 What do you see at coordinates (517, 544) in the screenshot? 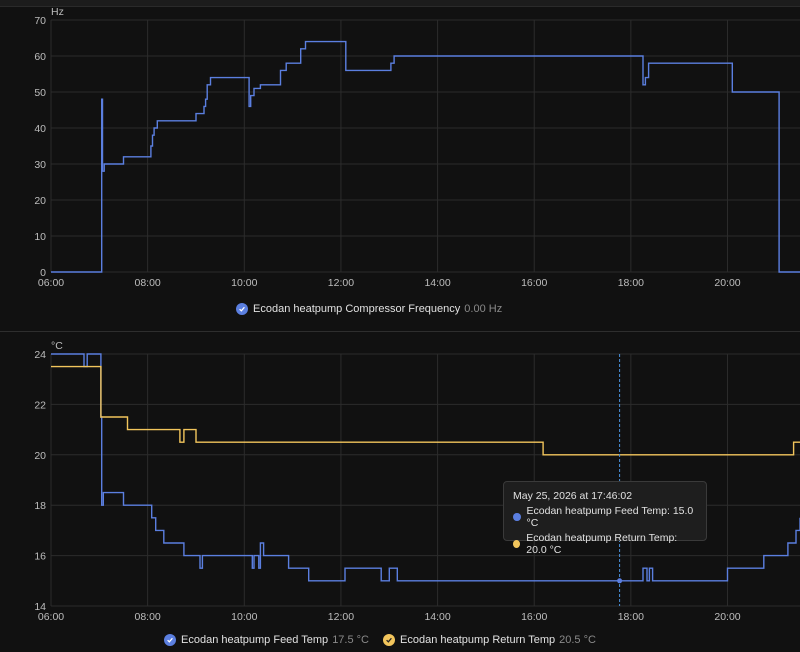
I see `return-dot-icon` at bounding box center [517, 544].